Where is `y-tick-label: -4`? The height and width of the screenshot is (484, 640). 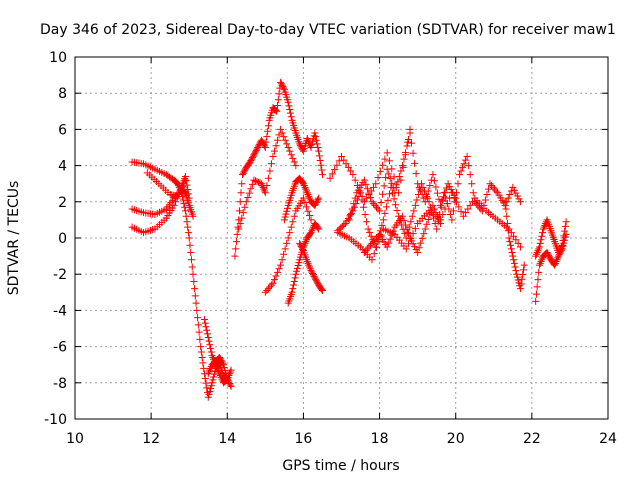 y-tick-label: -4 is located at coordinates (60, 311).